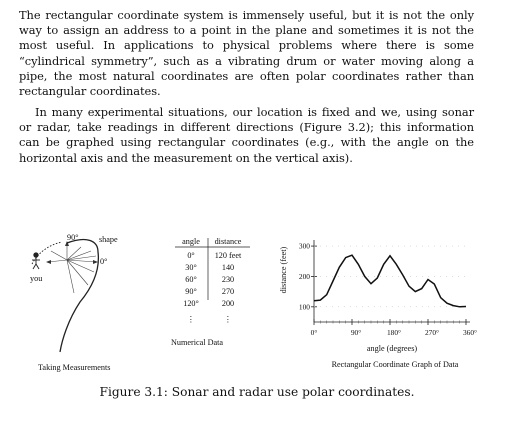 This screenshot has width=514, height=426. What do you see at coordinates (74, 367) in the screenshot?
I see `measurement-caption: Taking Measurements` at bounding box center [74, 367].